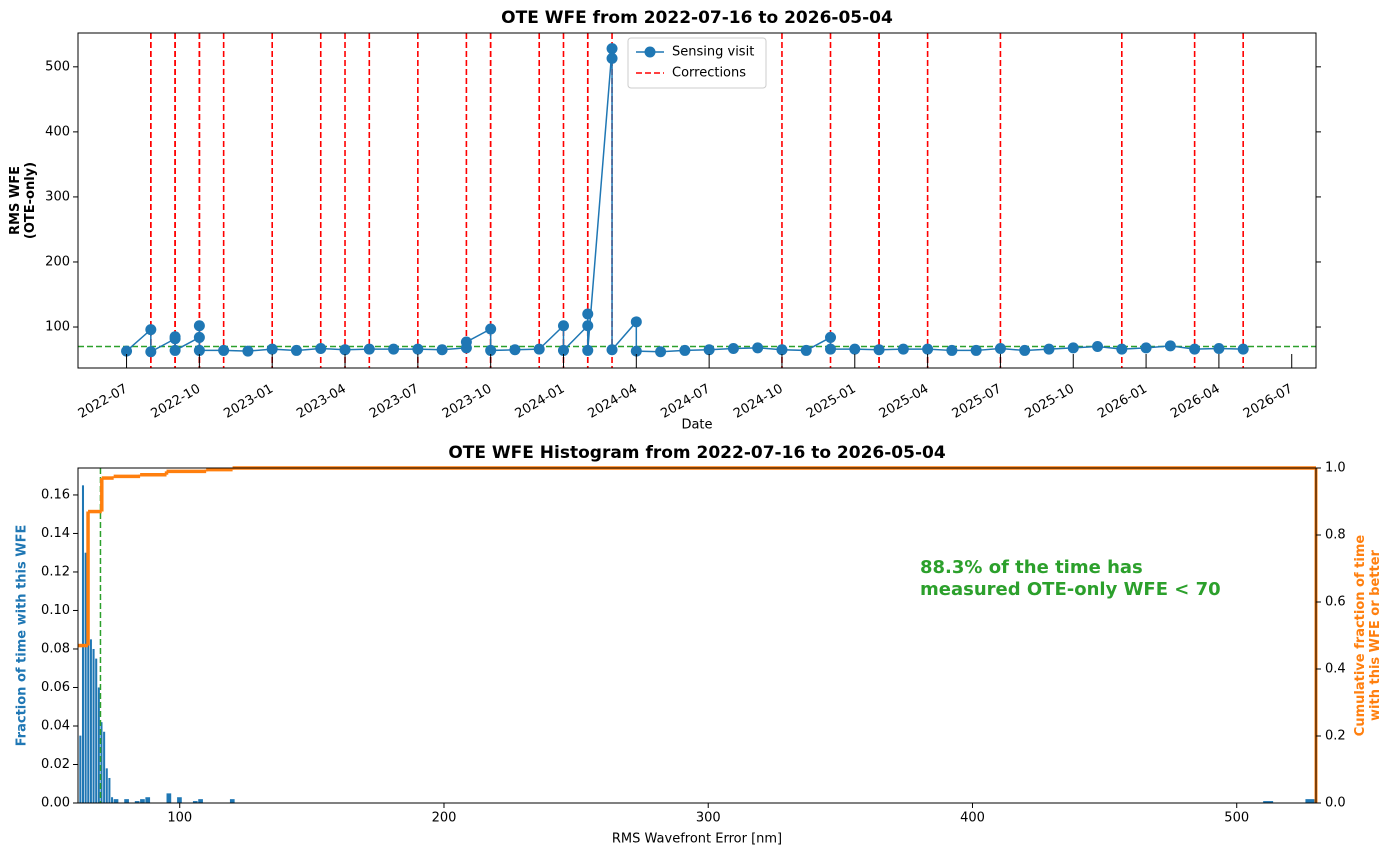 This screenshot has width=1394, height=856. What do you see at coordinates (1070, 589) in the screenshot?
I see `annotation-line: measured OTE-only WFE < 70` at bounding box center [1070, 589].